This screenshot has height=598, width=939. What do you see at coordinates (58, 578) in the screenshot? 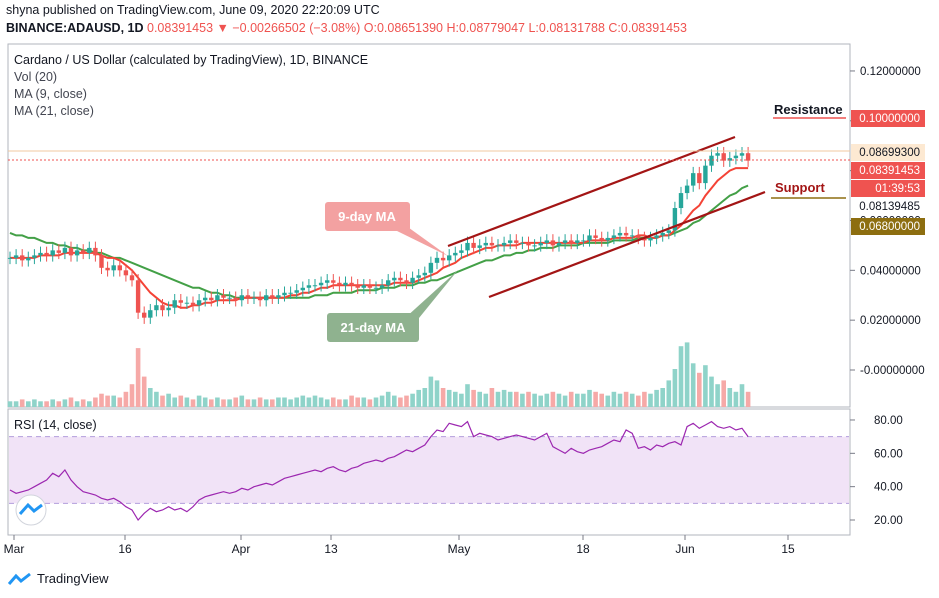
I see `footer-brand: TradingView` at bounding box center [58, 578].